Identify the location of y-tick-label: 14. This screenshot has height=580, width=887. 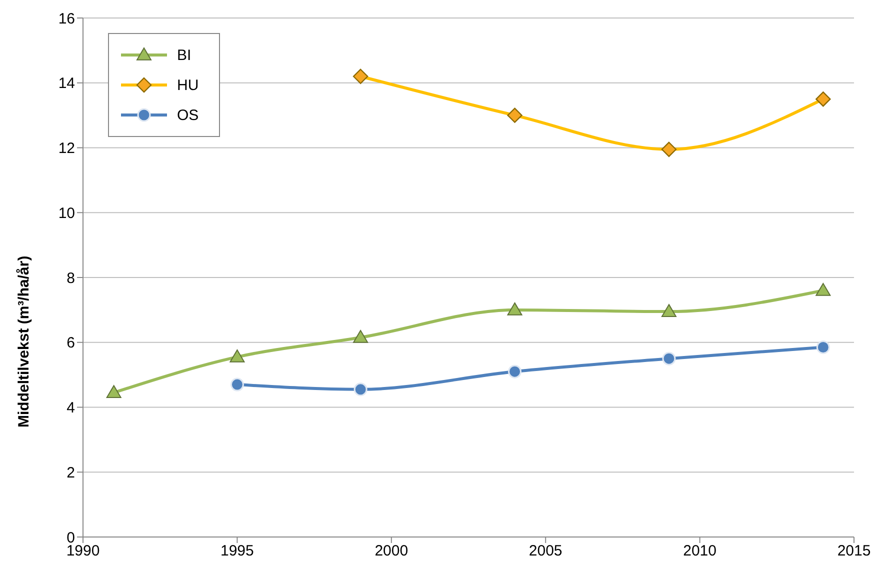
(66, 83).